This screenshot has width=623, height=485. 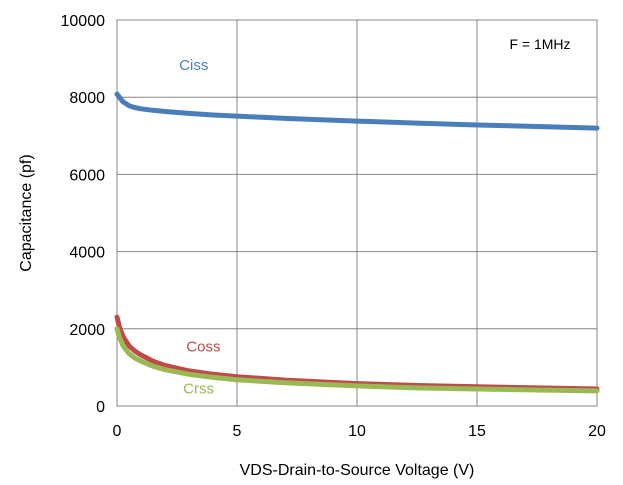 What do you see at coordinates (100, 407) in the screenshot?
I see `y-tick-label: 0` at bounding box center [100, 407].